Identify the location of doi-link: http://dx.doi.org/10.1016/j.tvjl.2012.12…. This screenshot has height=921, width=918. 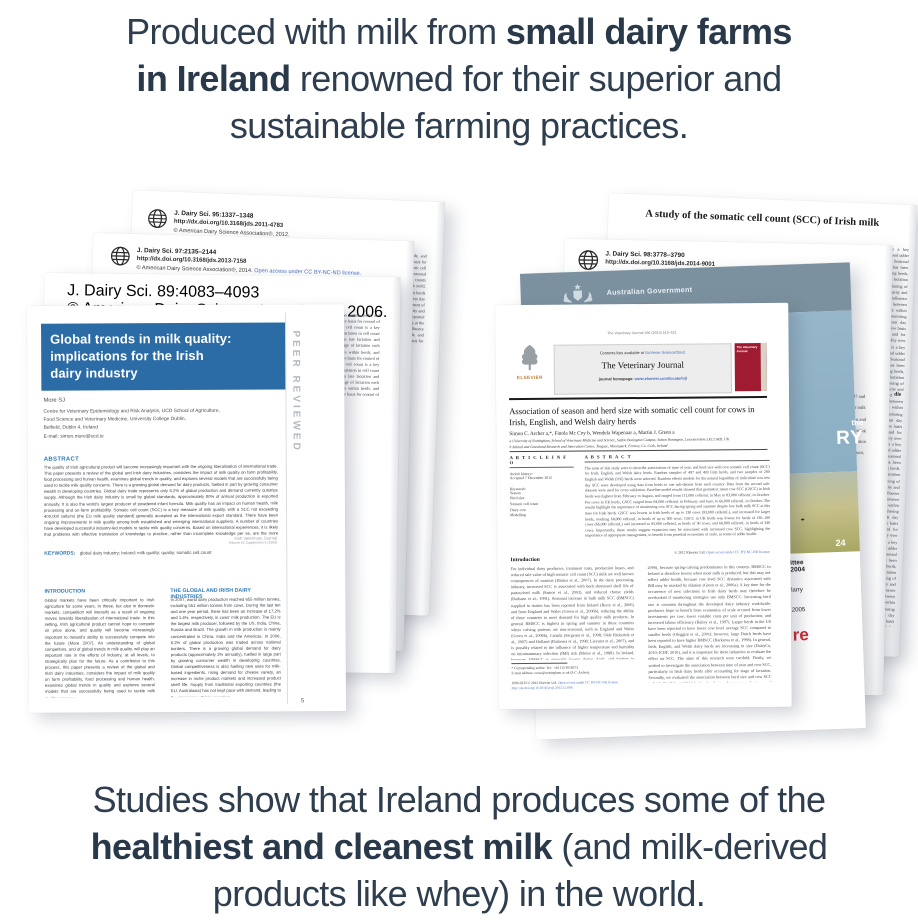
(542, 688).